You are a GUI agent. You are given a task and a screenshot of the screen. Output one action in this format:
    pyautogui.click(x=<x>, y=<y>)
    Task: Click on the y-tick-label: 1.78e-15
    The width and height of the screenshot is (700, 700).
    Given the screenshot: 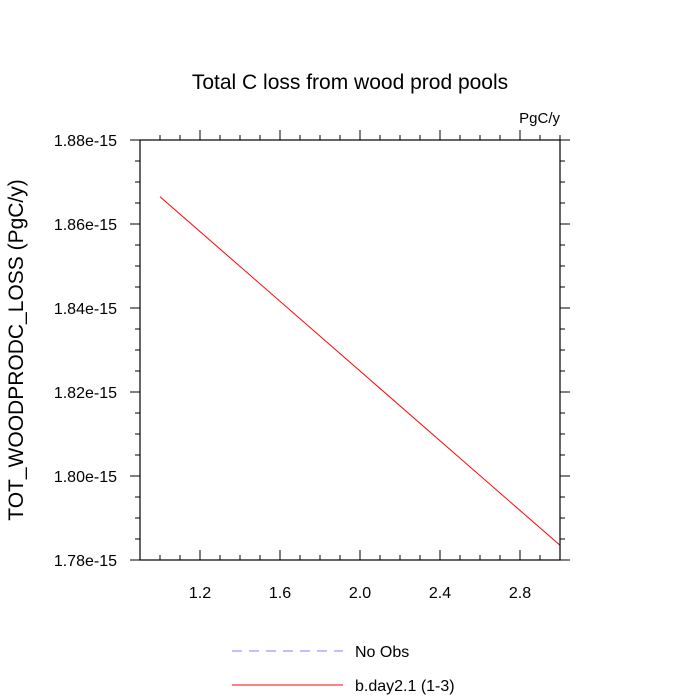 What is the action you would take?
    pyautogui.click(x=85, y=561)
    